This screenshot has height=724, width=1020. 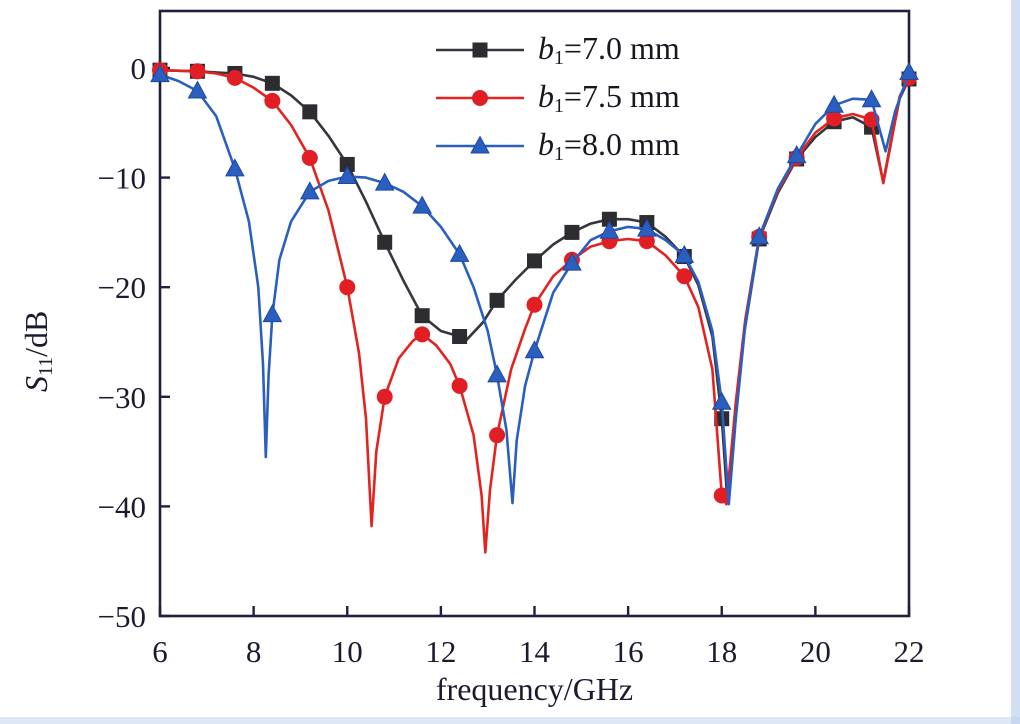 I want to click on x-tick-label: 12, so click(x=440, y=651).